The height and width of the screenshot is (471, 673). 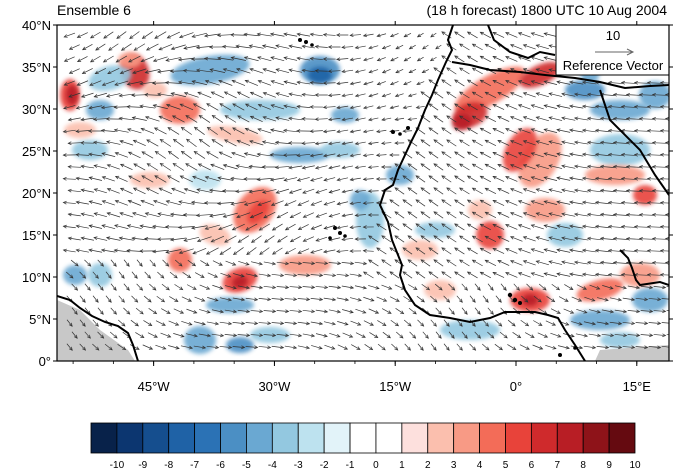 I want to click on colorbar-label: 2, so click(x=428, y=465).